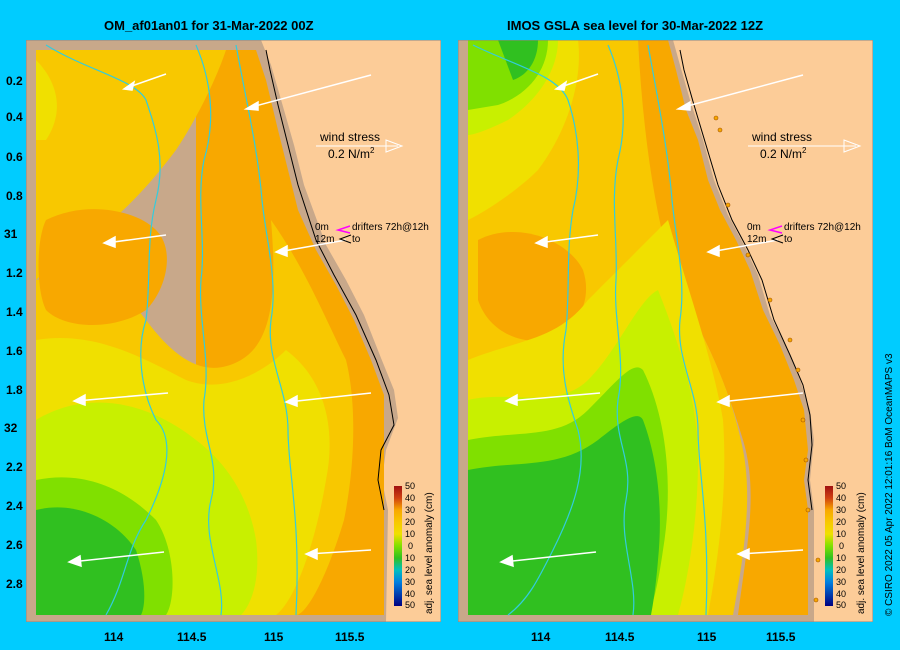 This screenshot has width=900, height=650. Describe the element at coordinates (14, 584) in the screenshot. I see `lat-tick: 2.8` at that location.